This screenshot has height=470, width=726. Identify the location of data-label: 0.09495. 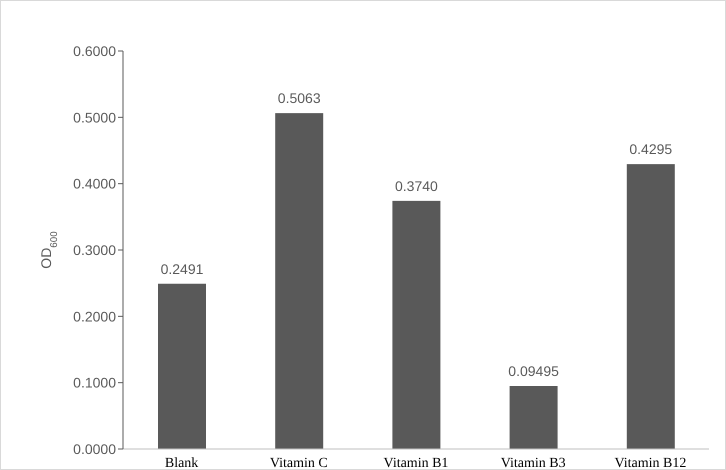
(534, 371).